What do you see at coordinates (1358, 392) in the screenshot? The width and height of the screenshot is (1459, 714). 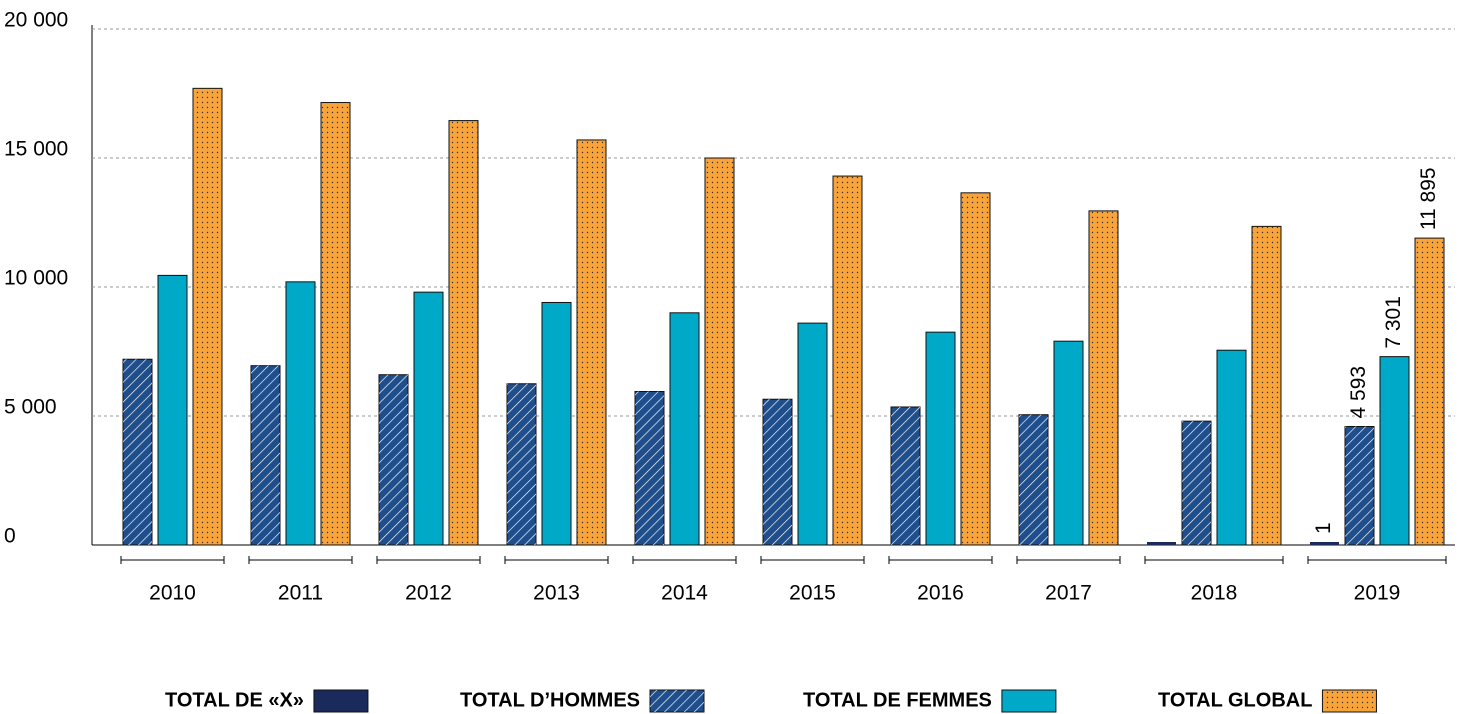 I see `value-label: 4 593` at bounding box center [1358, 392].